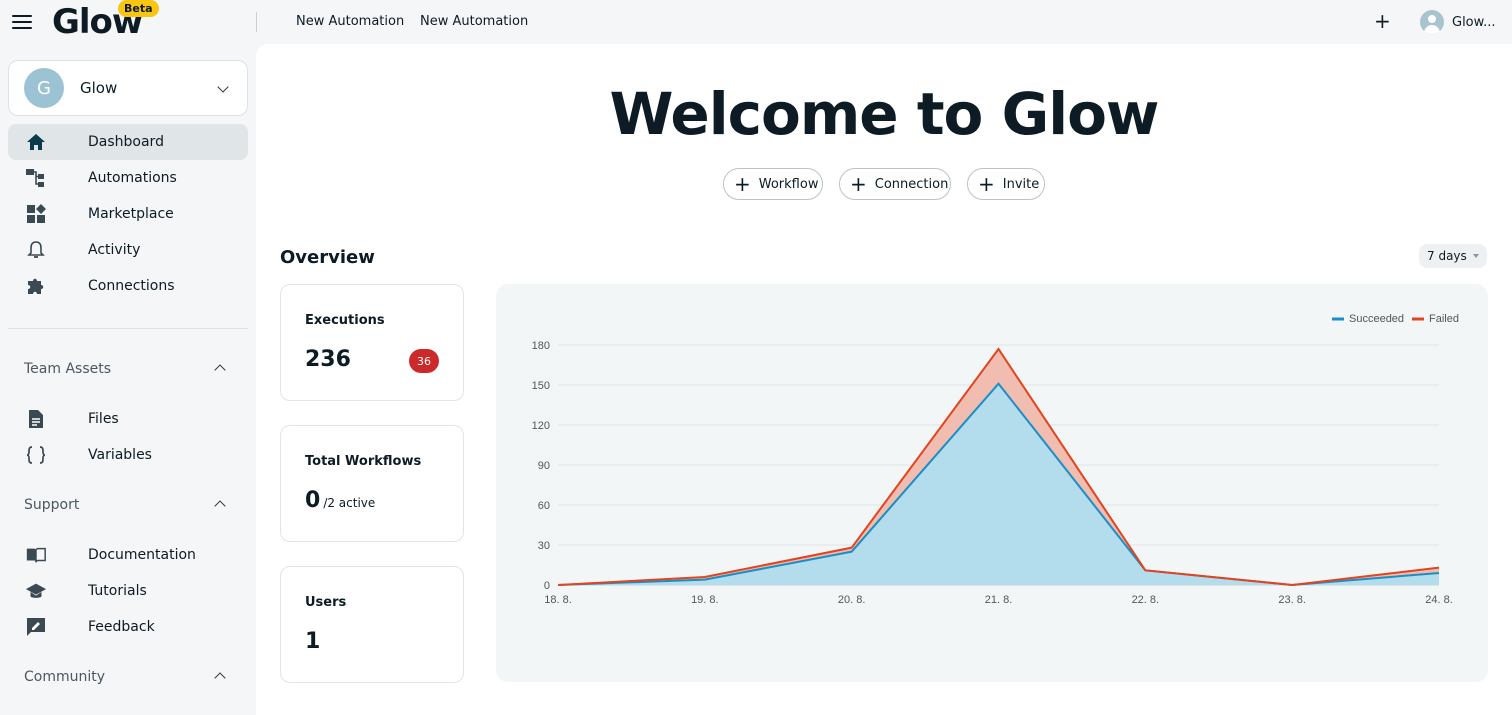  I want to click on add-connection-button: + Connection, so click(895, 184).